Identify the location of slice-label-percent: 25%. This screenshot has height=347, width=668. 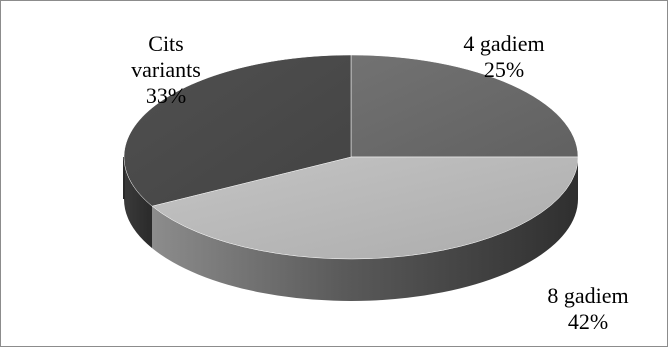
(504, 69).